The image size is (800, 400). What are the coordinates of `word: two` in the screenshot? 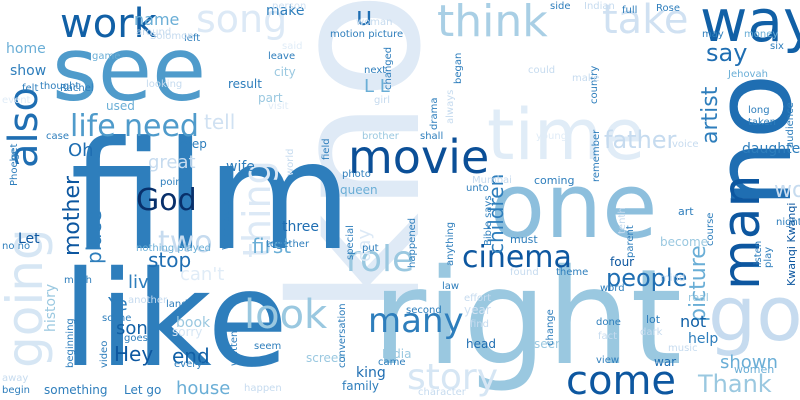 It's located at (185, 242).